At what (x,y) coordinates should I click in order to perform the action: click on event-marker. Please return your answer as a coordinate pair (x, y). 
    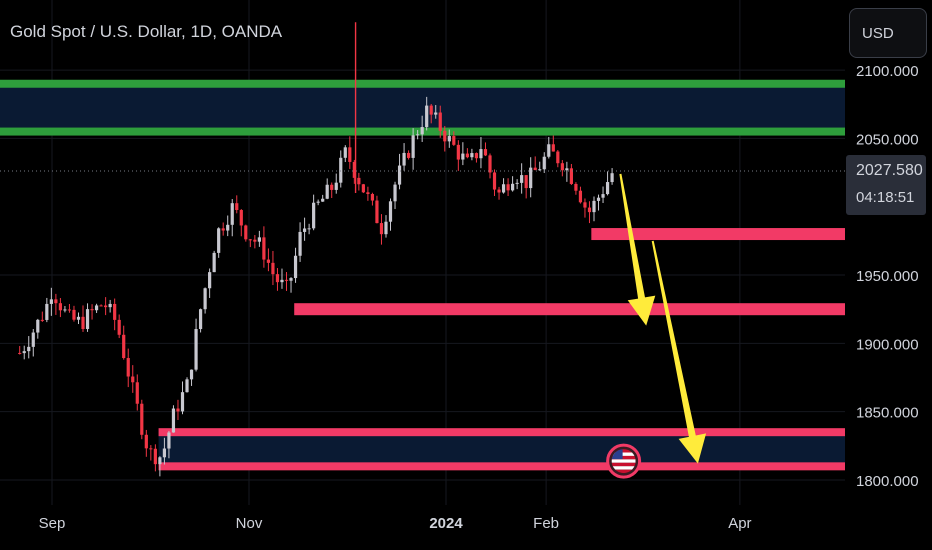
    Looking at the image, I should click on (624, 461).